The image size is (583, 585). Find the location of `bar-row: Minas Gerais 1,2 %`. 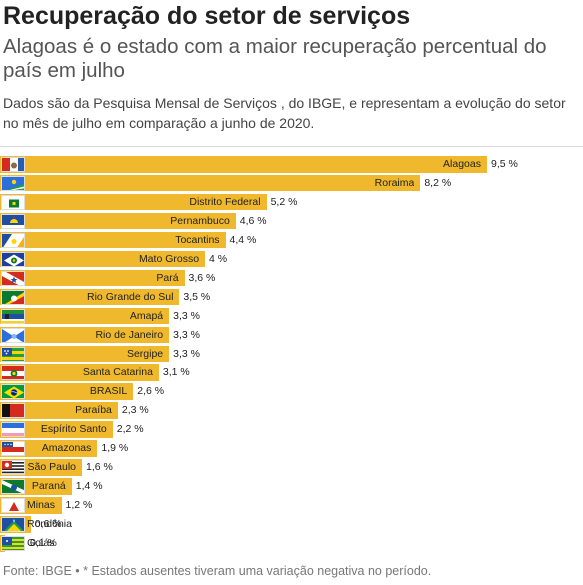

bar-row: Minas Gerais 1,2 % is located at coordinates (291, 505).